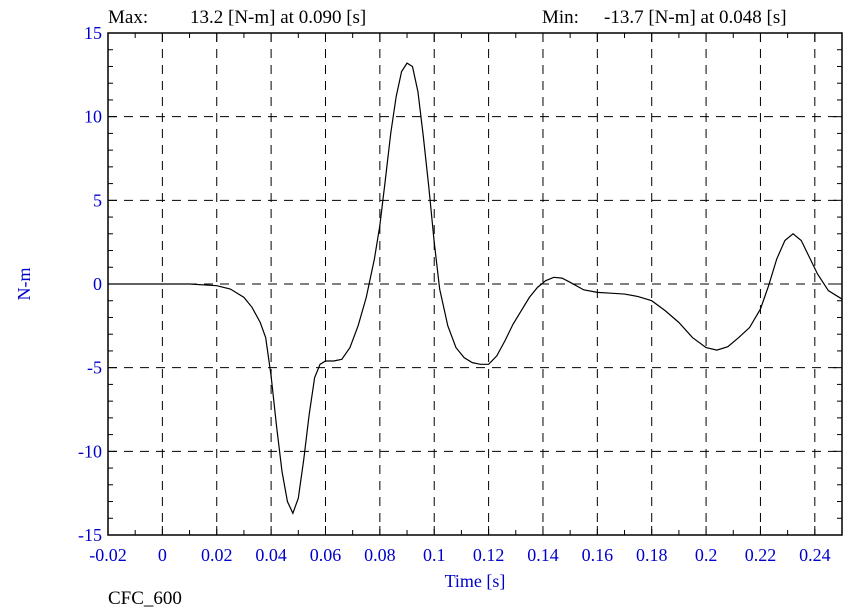  Describe the element at coordinates (475, 581) in the screenshot. I see `x-axis-label: Time [s]` at that location.